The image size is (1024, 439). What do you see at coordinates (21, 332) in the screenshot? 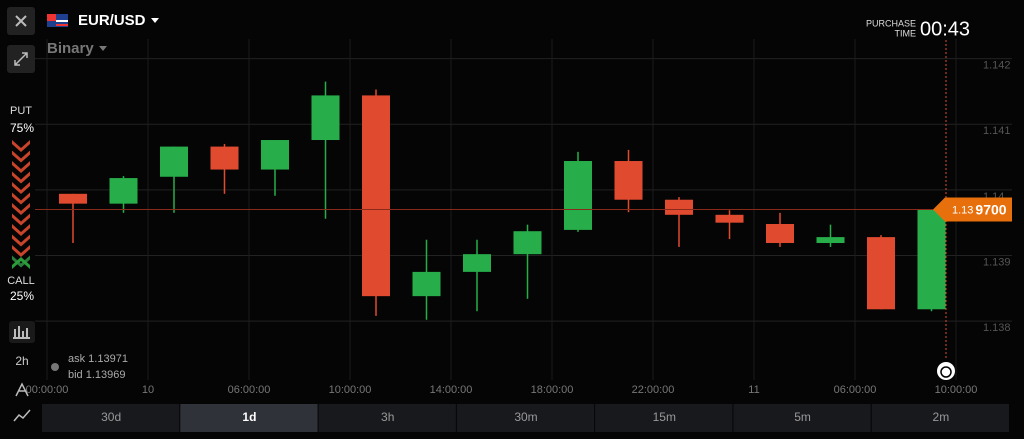
I see `chart-type-icon` at bounding box center [21, 332].